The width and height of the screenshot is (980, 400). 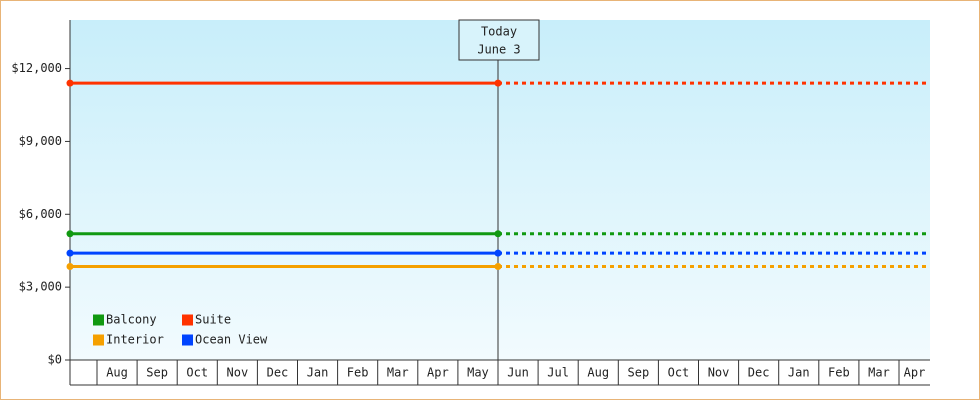 I want to click on legend-label: Balcony, so click(x=131, y=320).